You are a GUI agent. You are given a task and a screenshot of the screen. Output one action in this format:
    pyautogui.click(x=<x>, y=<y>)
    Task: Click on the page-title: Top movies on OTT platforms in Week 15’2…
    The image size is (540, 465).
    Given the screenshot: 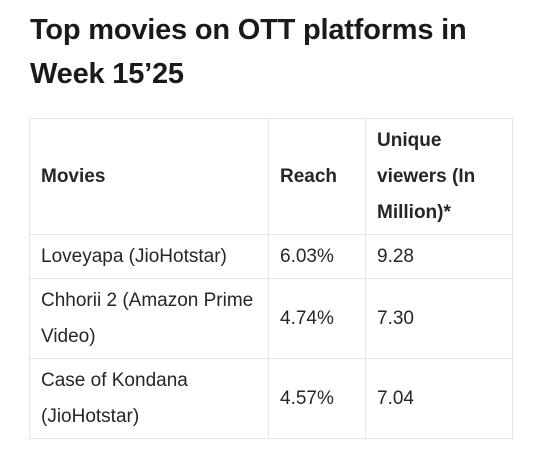 What is the action you would take?
    pyautogui.click(x=248, y=52)
    